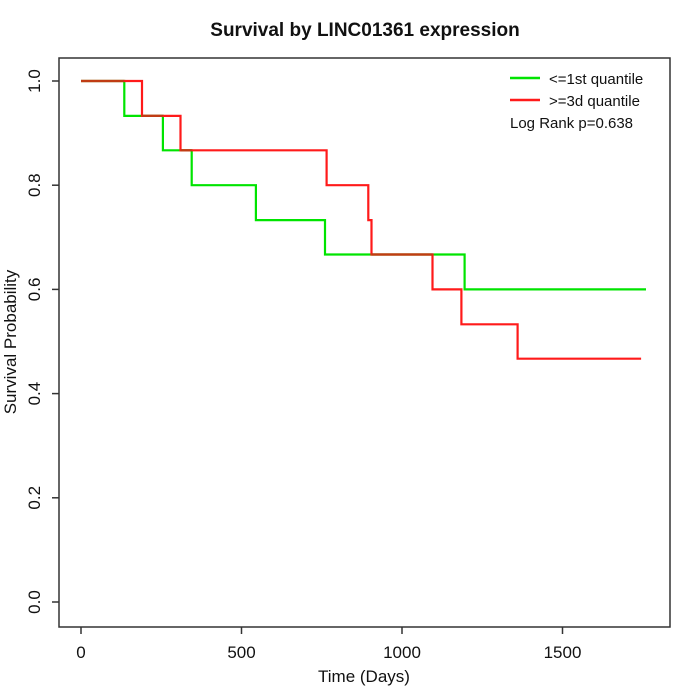  Describe the element at coordinates (241, 652) in the screenshot. I see `x-axis-tick-label: 500` at that location.